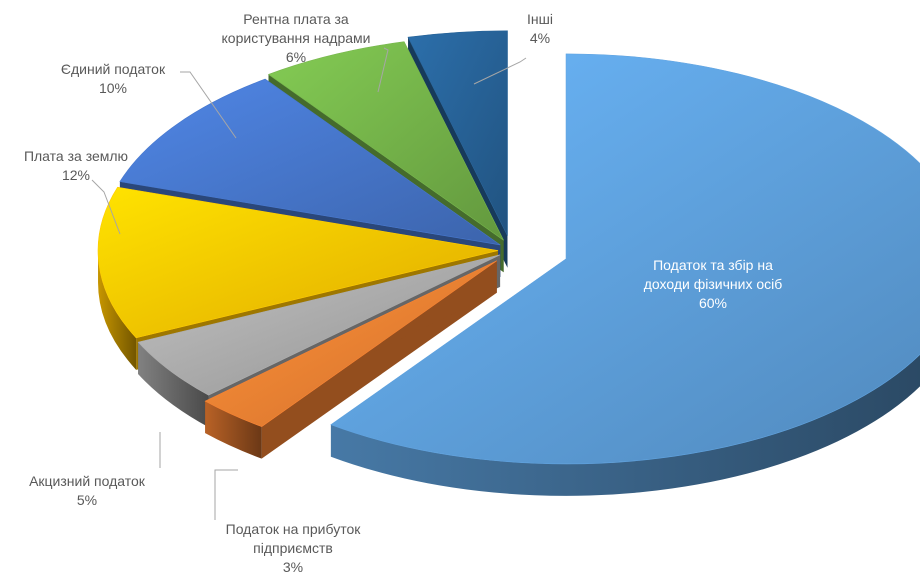 The width and height of the screenshot is (920, 586). I want to click on slice-profit, so click(350, 359).